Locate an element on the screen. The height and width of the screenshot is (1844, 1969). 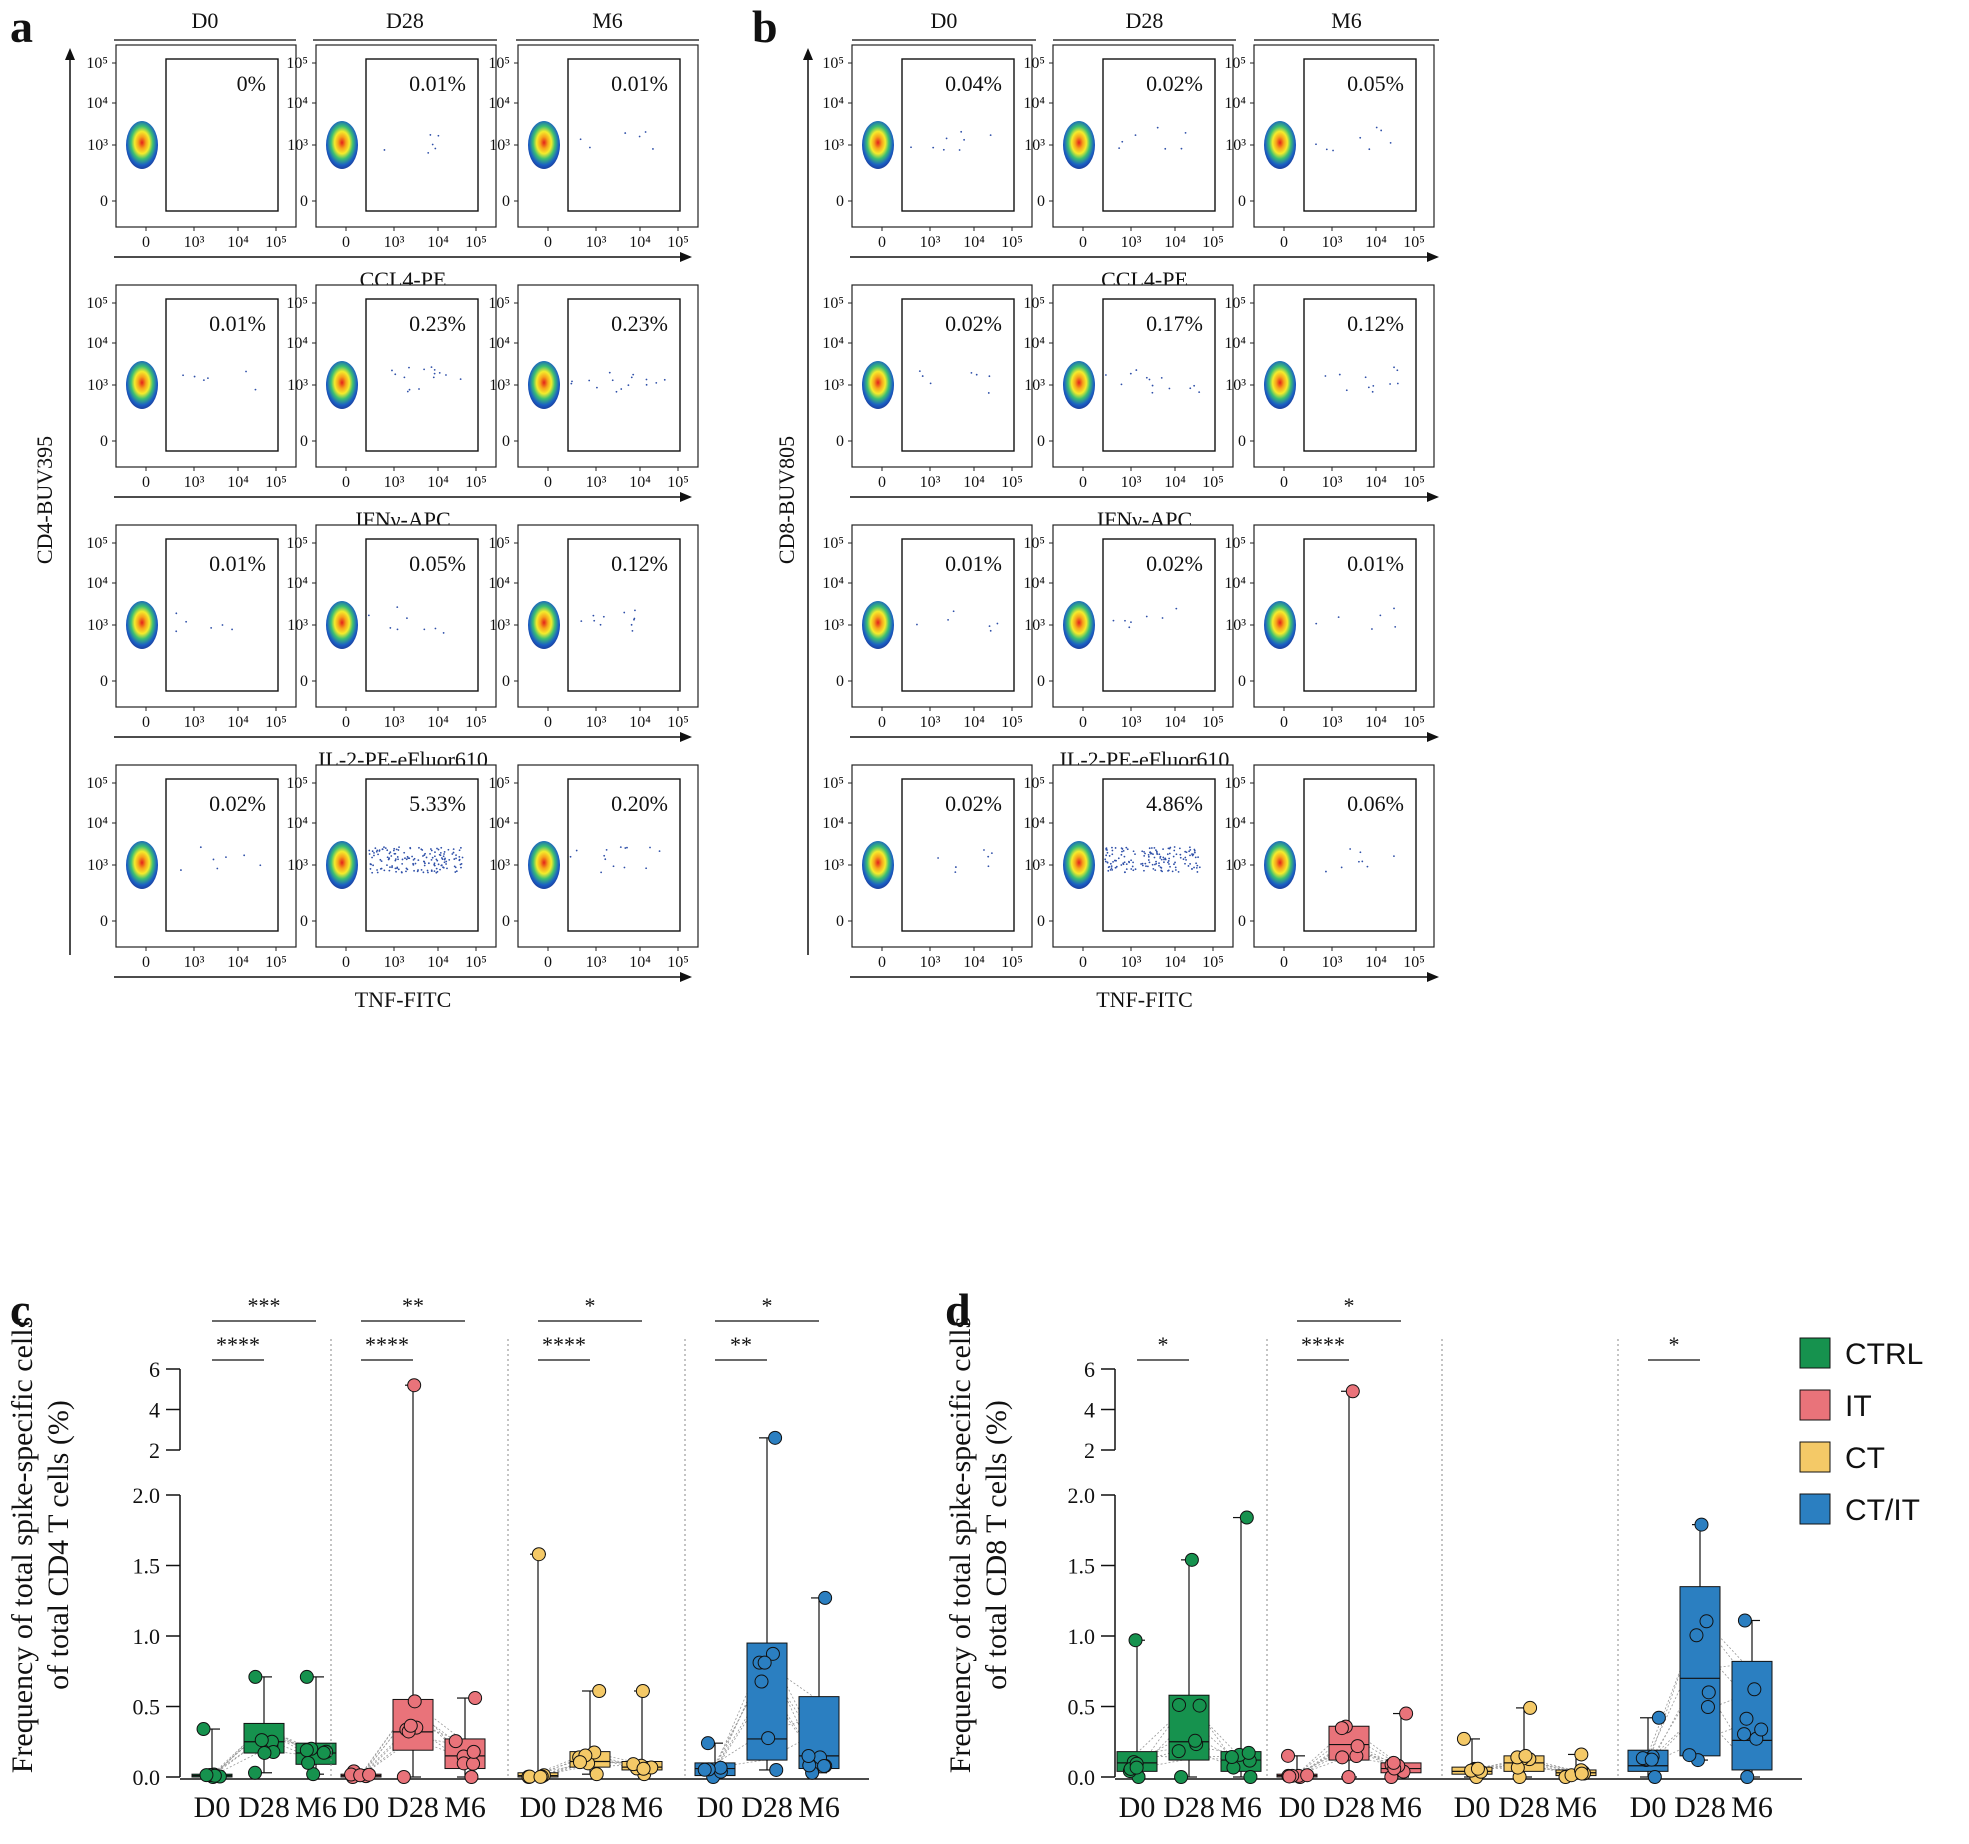
sig-stars: **** is located at coordinates (1323, 1344).